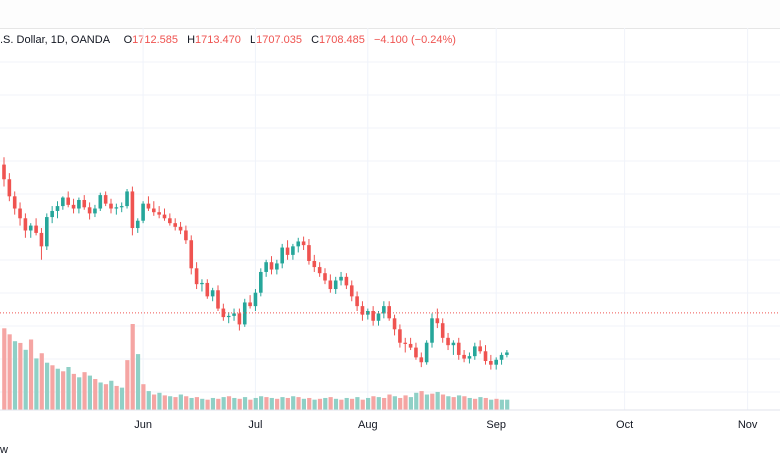 The width and height of the screenshot is (780, 470). Describe the element at coordinates (414, 40) in the screenshot. I see `change-value: −4.100 (−0.24%)` at that location.